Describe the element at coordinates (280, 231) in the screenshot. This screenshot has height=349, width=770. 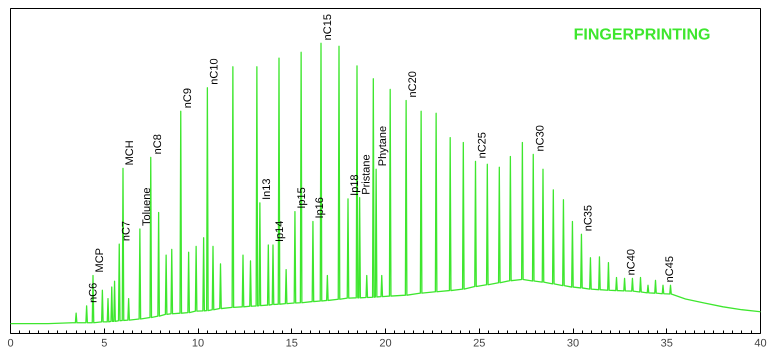
I see `annotation: Ip14` at that location.